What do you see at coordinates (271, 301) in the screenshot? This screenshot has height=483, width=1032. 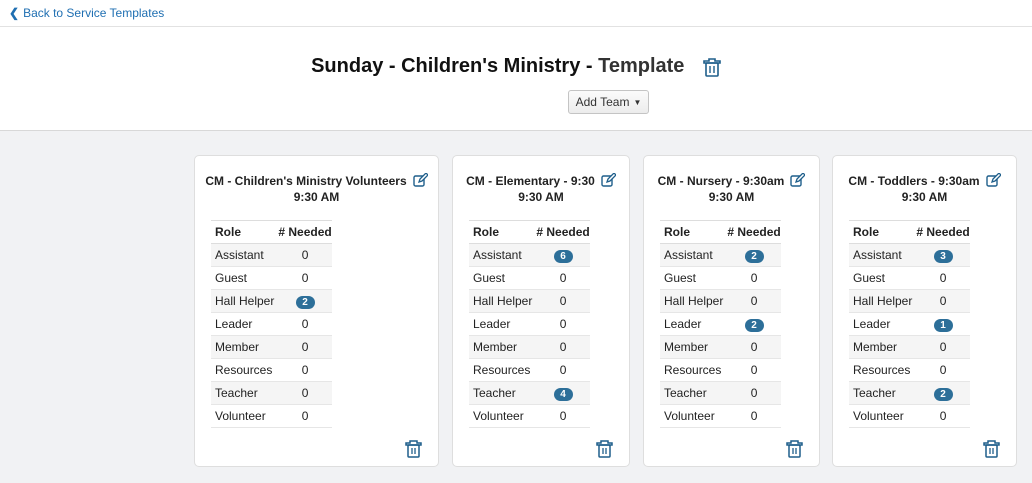 I see `table-row: Hall Helper 2` at bounding box center [271, 301].